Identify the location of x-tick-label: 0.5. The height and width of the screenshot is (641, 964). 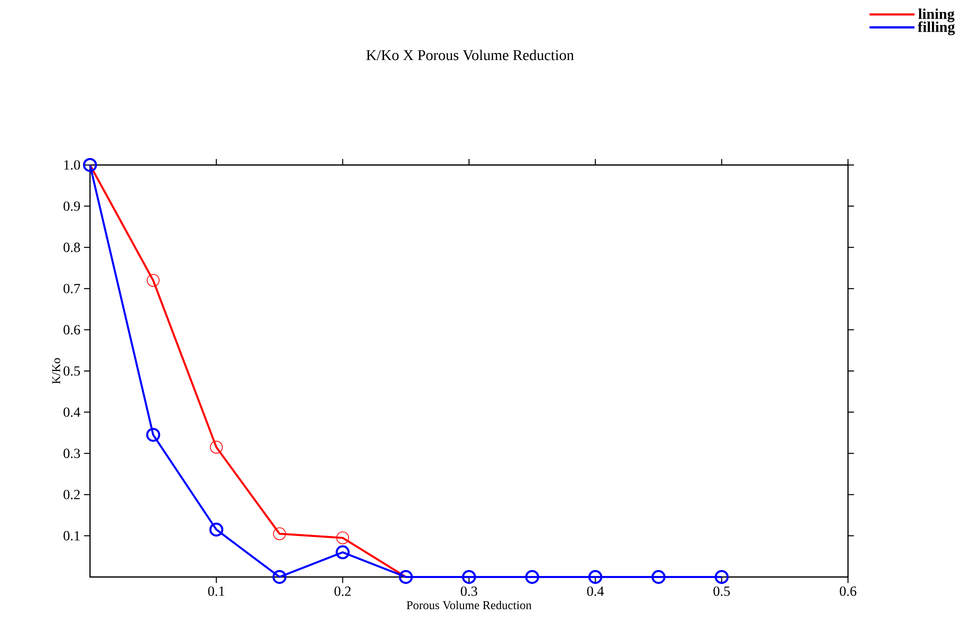
(721, 591).